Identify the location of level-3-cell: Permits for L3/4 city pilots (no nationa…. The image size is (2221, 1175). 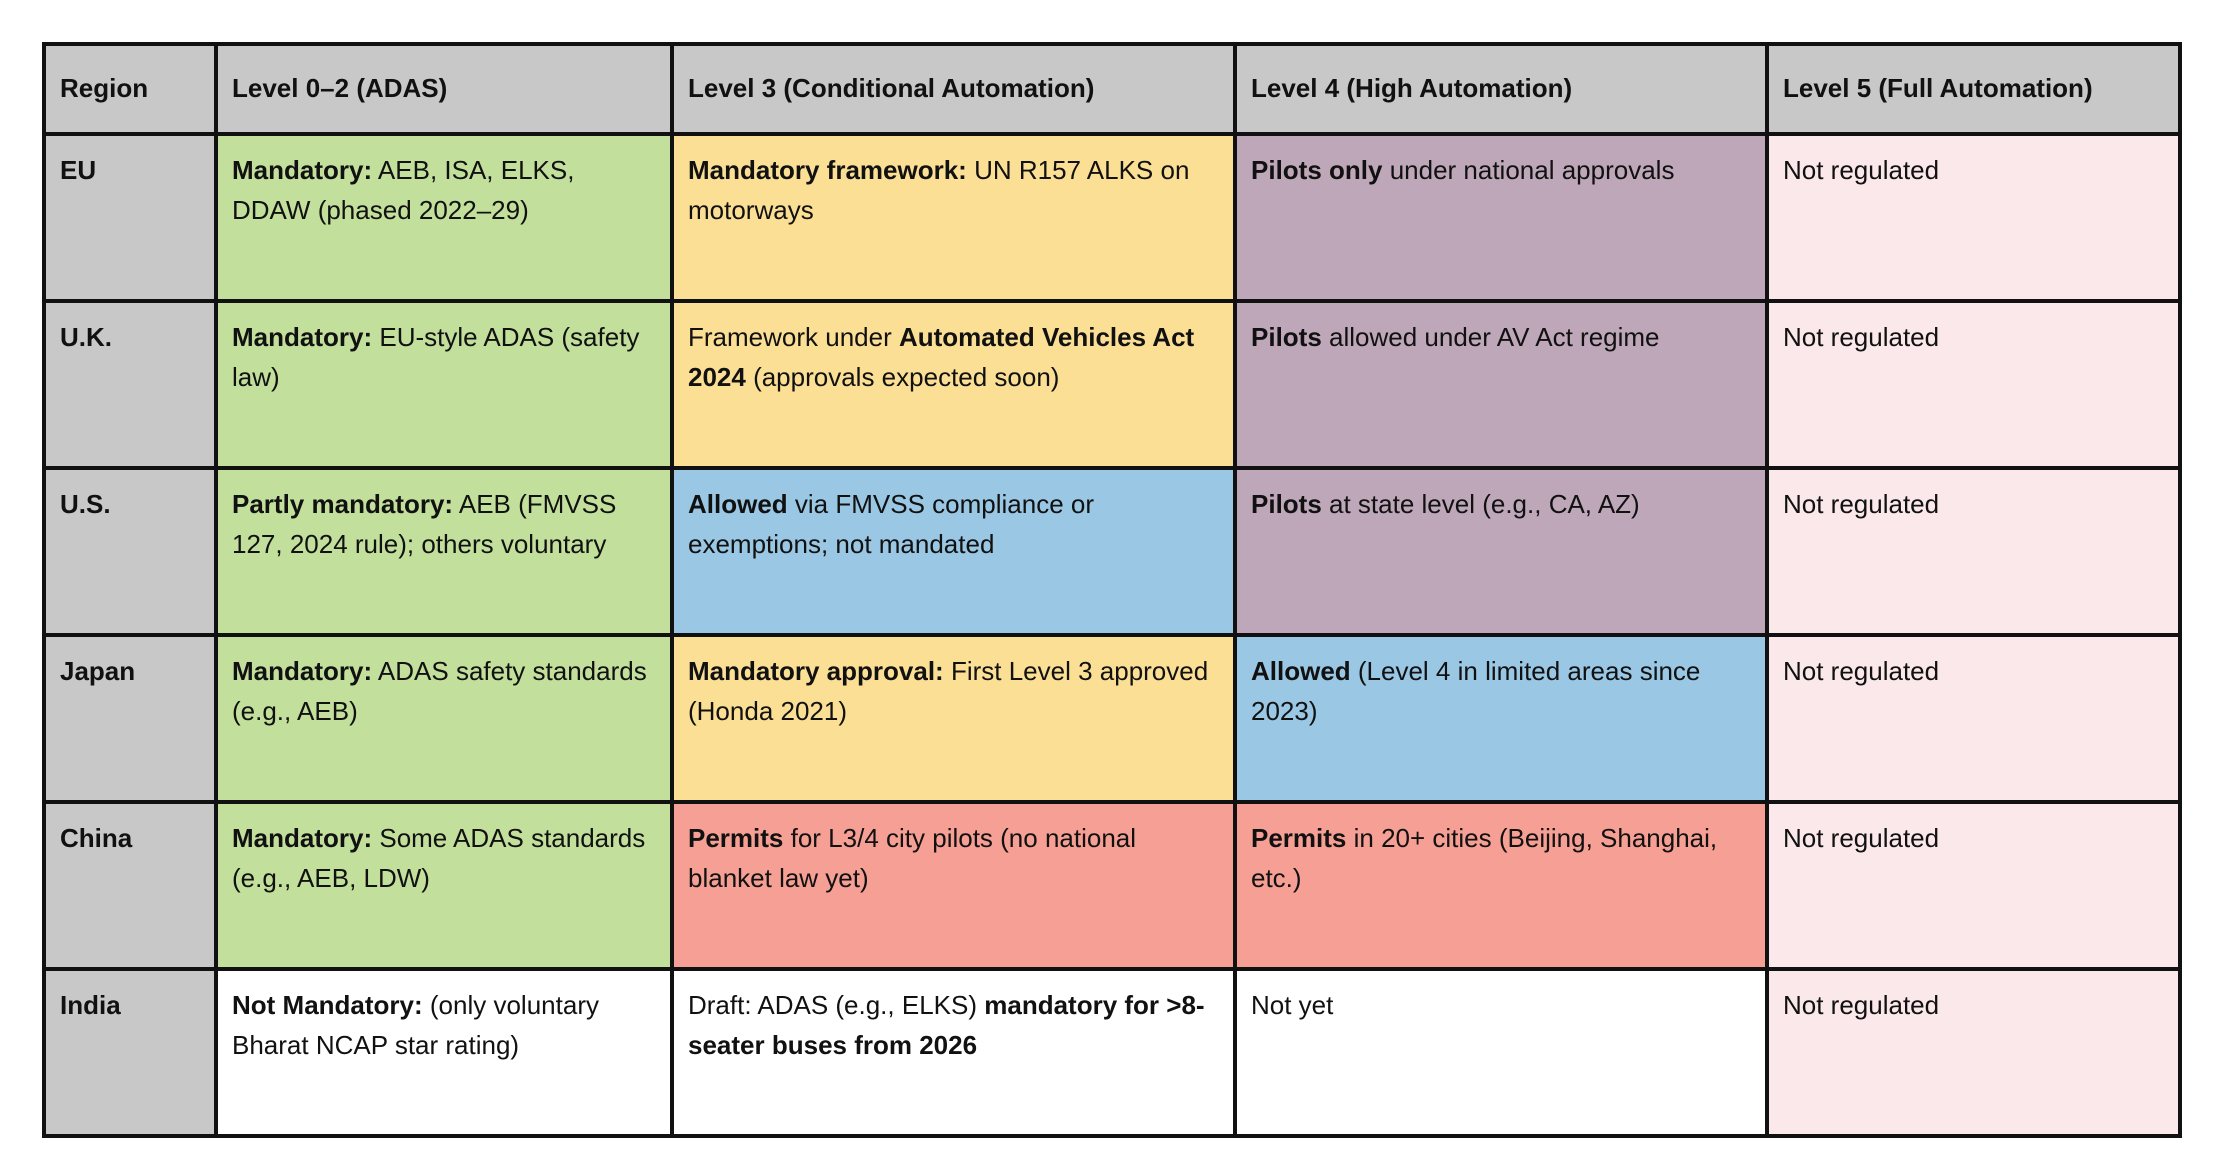
(953, 885).